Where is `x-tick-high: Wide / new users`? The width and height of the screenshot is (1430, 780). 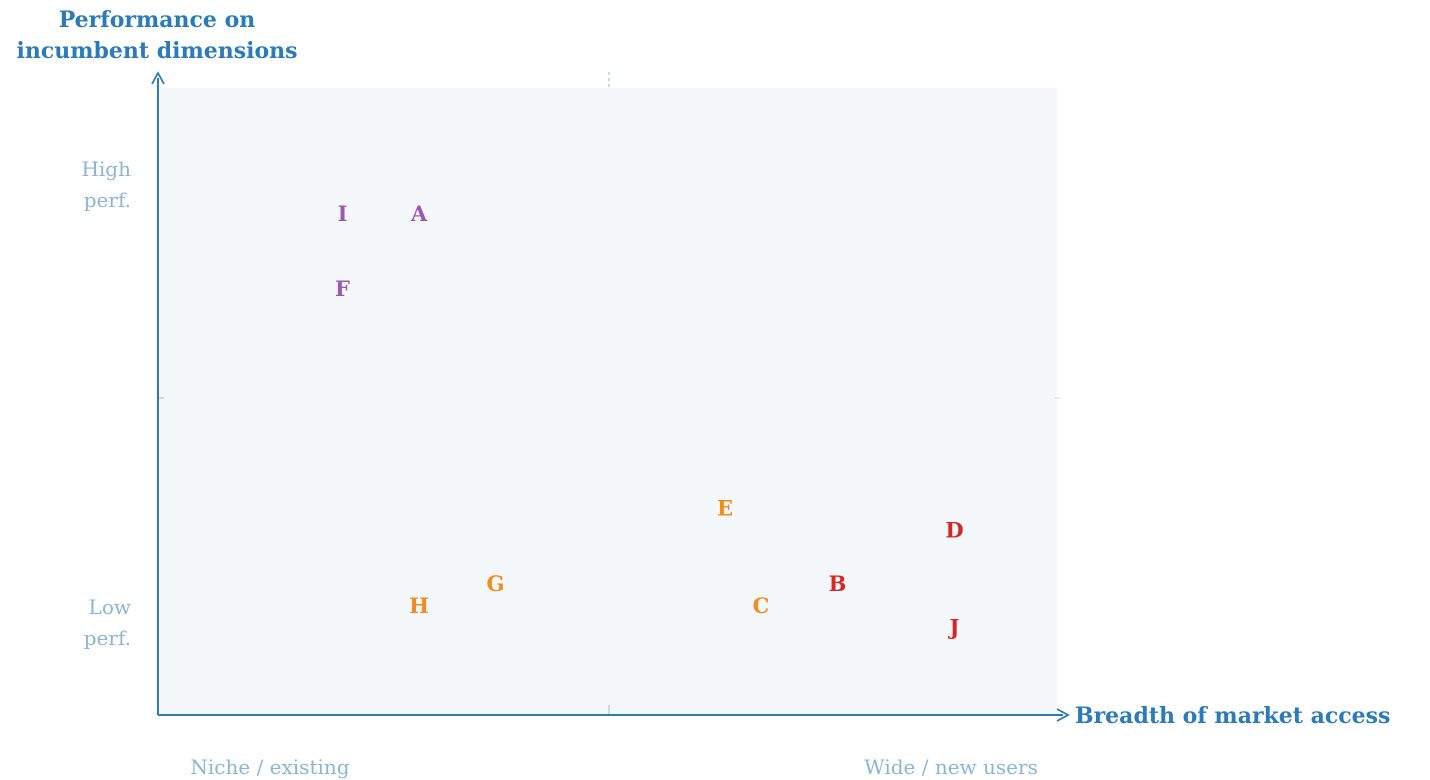 x-tick-high: Wide / new users is located at coordinates (951, 767).